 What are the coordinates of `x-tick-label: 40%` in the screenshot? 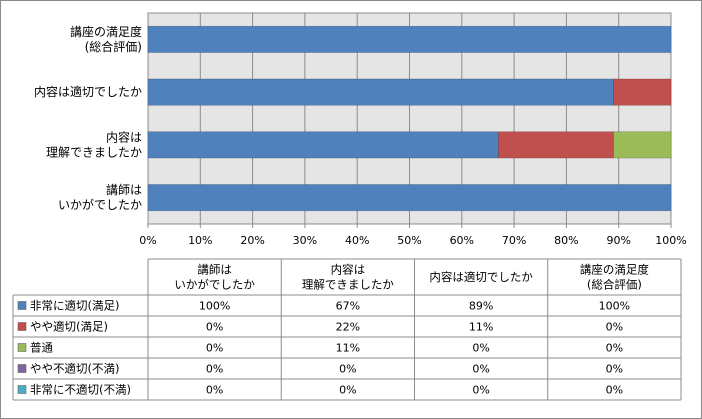 It's located at (357, 240).